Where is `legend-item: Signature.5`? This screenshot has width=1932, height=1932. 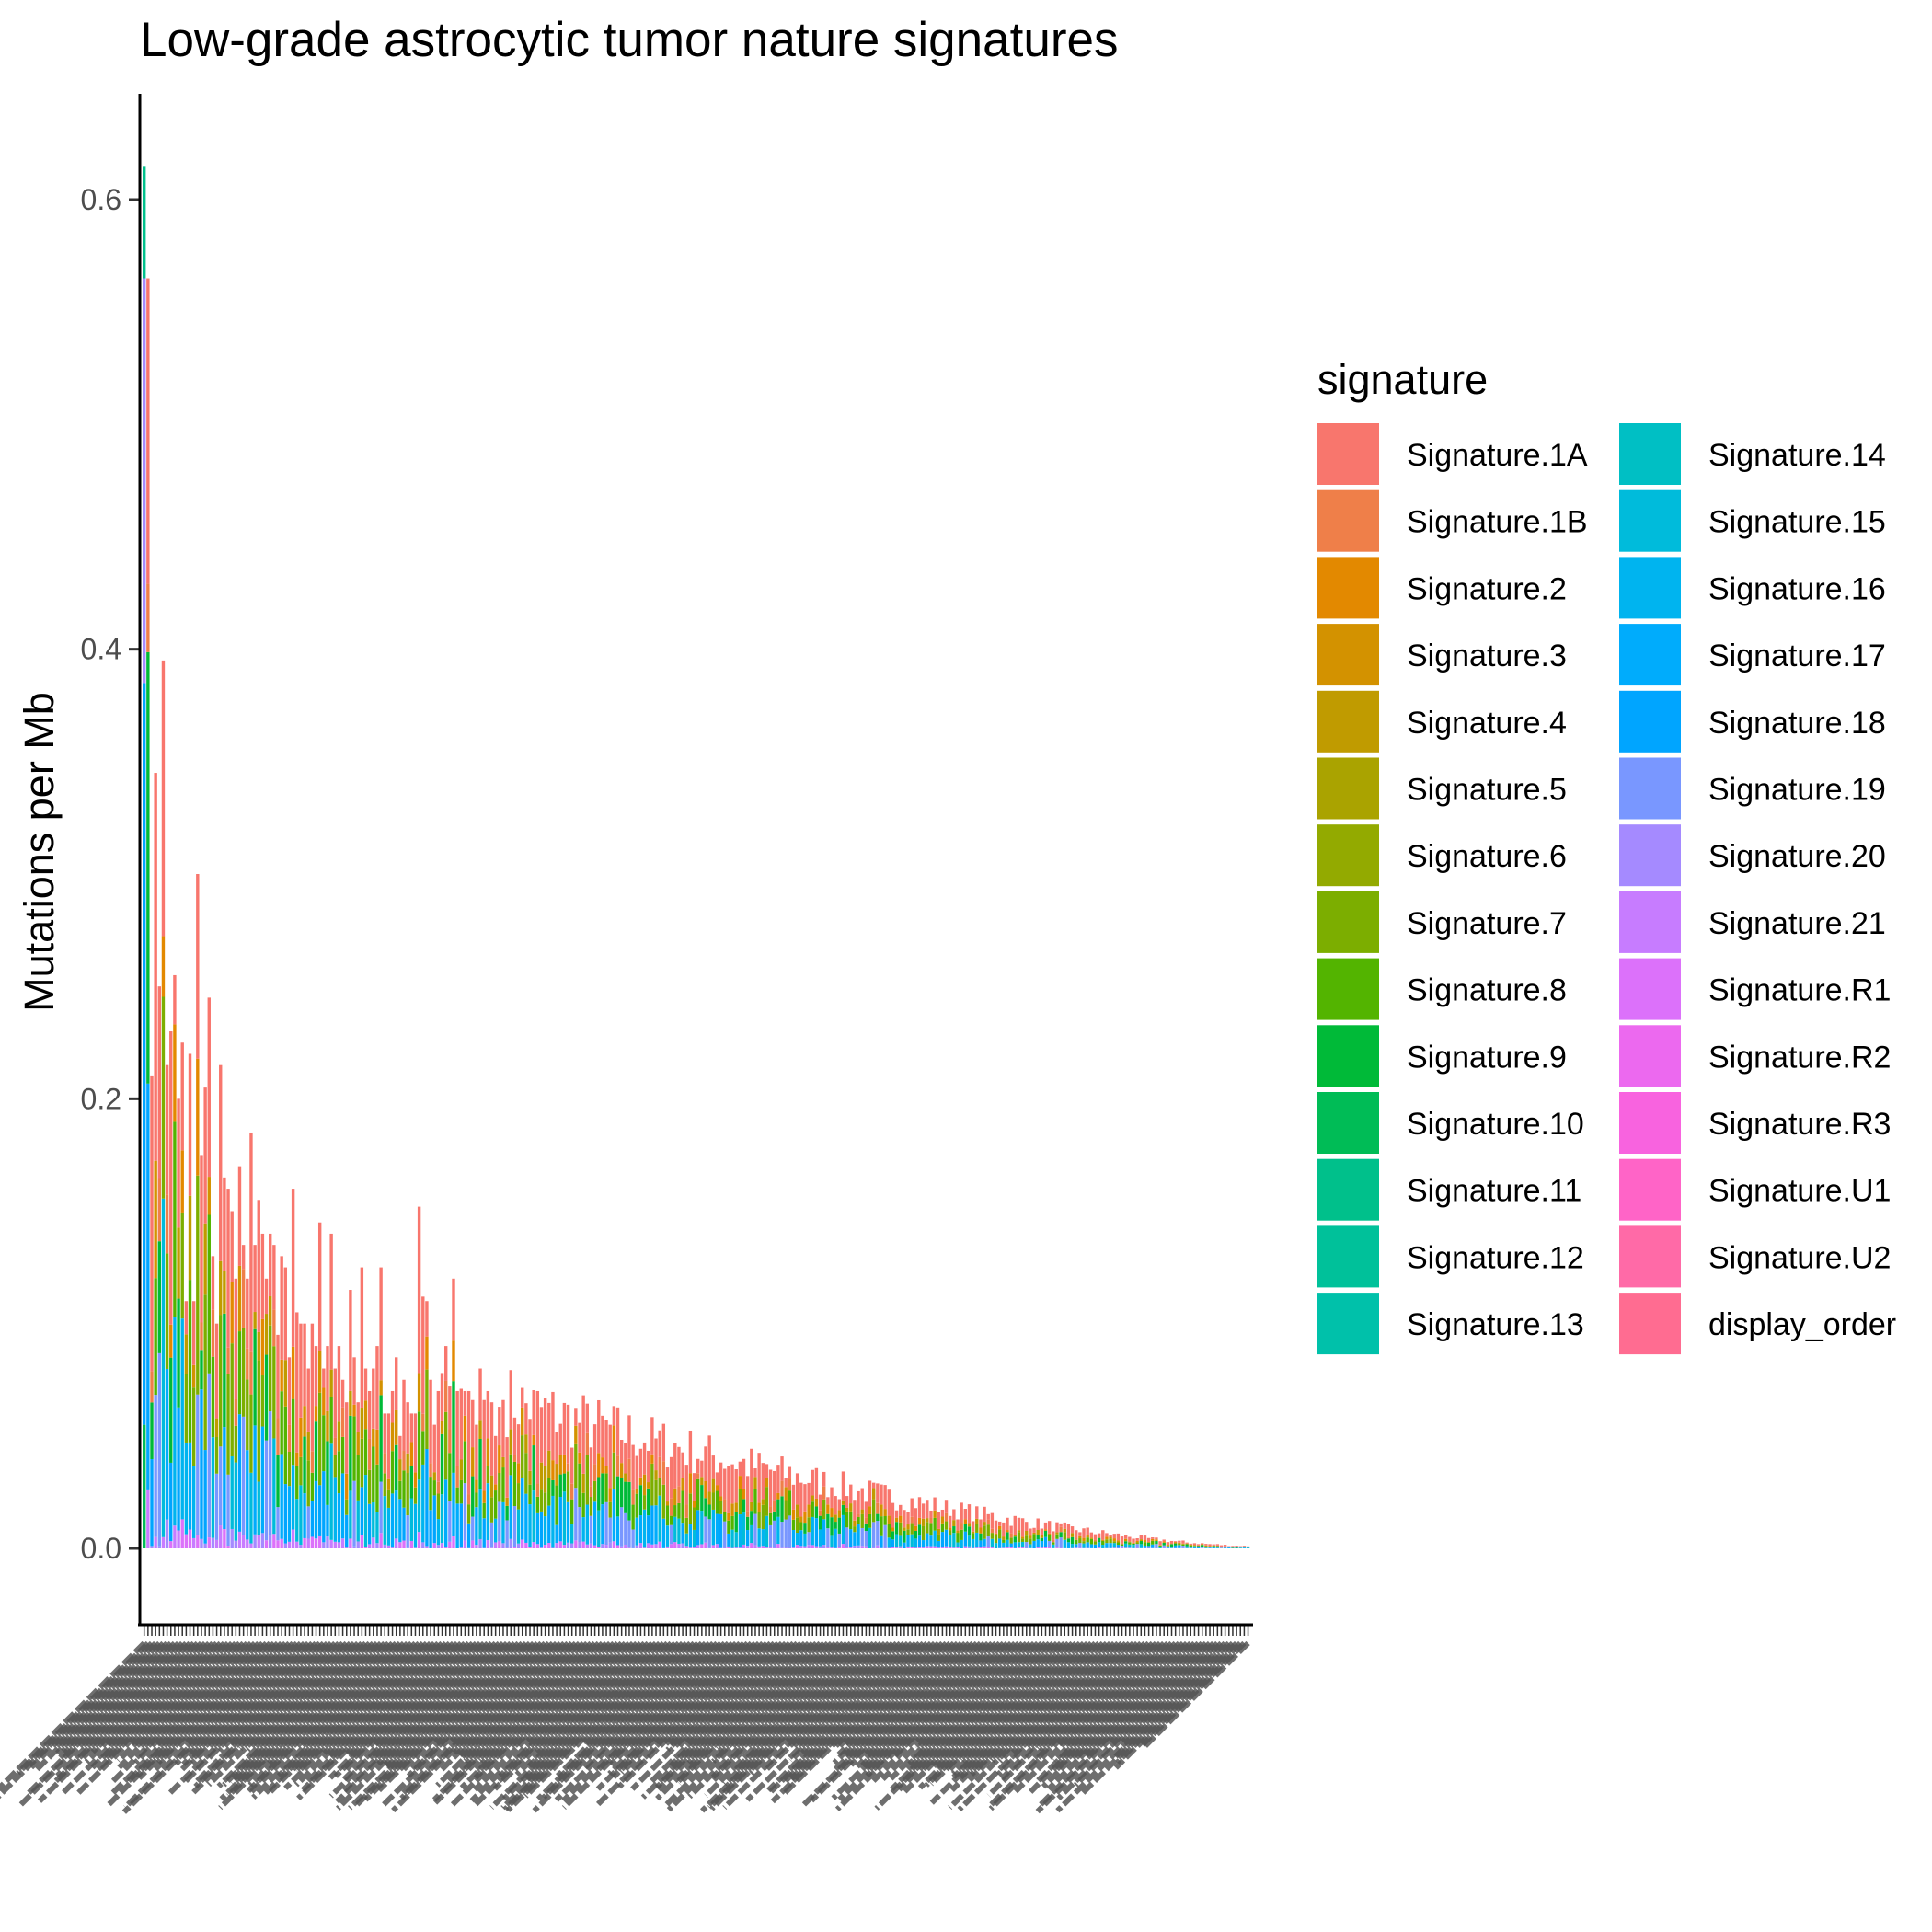 legend-item: Signature.5 is located at coordinates (1442, 788).